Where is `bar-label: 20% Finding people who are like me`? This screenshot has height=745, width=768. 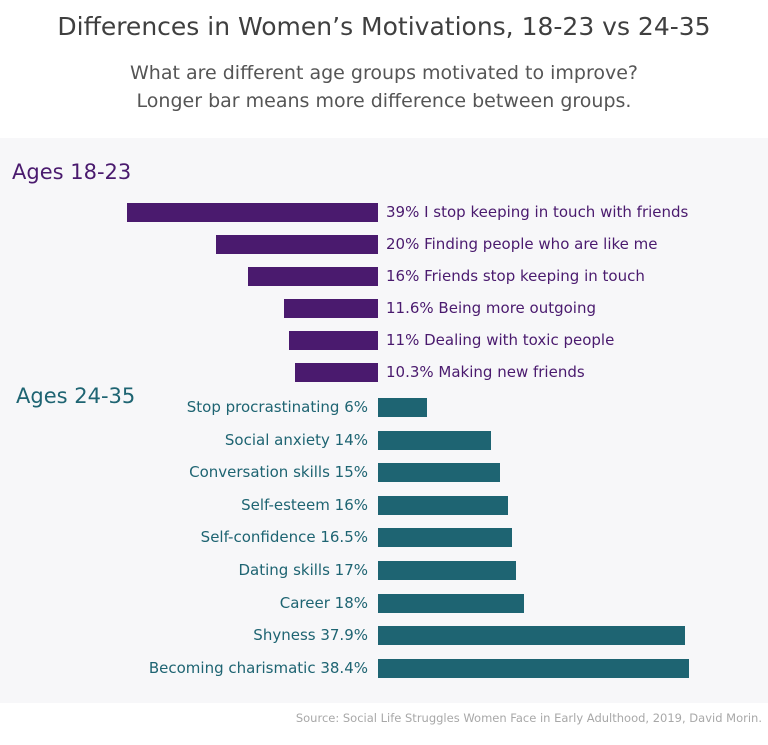 bar-label: 20% Finding people who are like me is located at coordinates (522, 244).